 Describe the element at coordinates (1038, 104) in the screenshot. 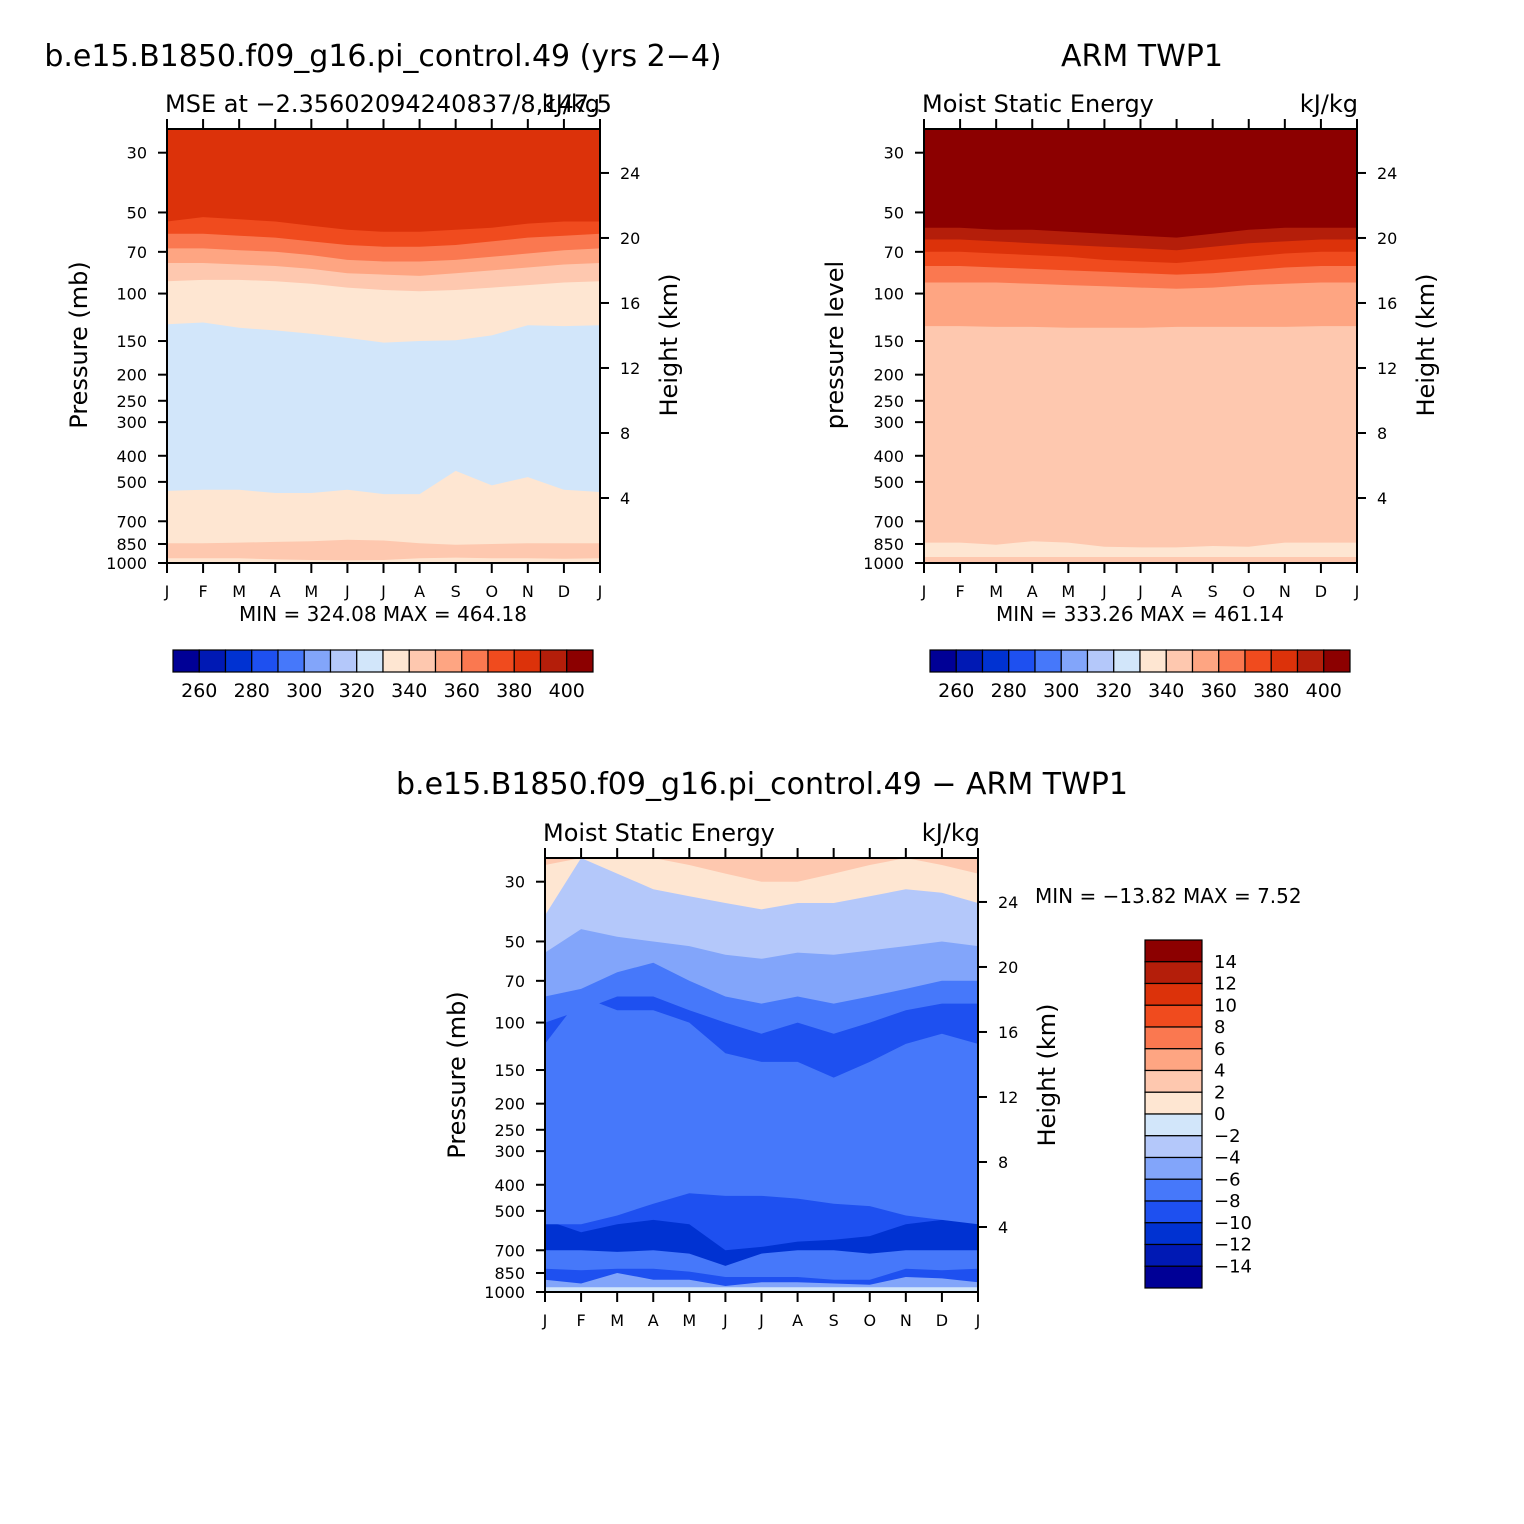

I see `obs-left-label: Moist Static Energy` at that location.